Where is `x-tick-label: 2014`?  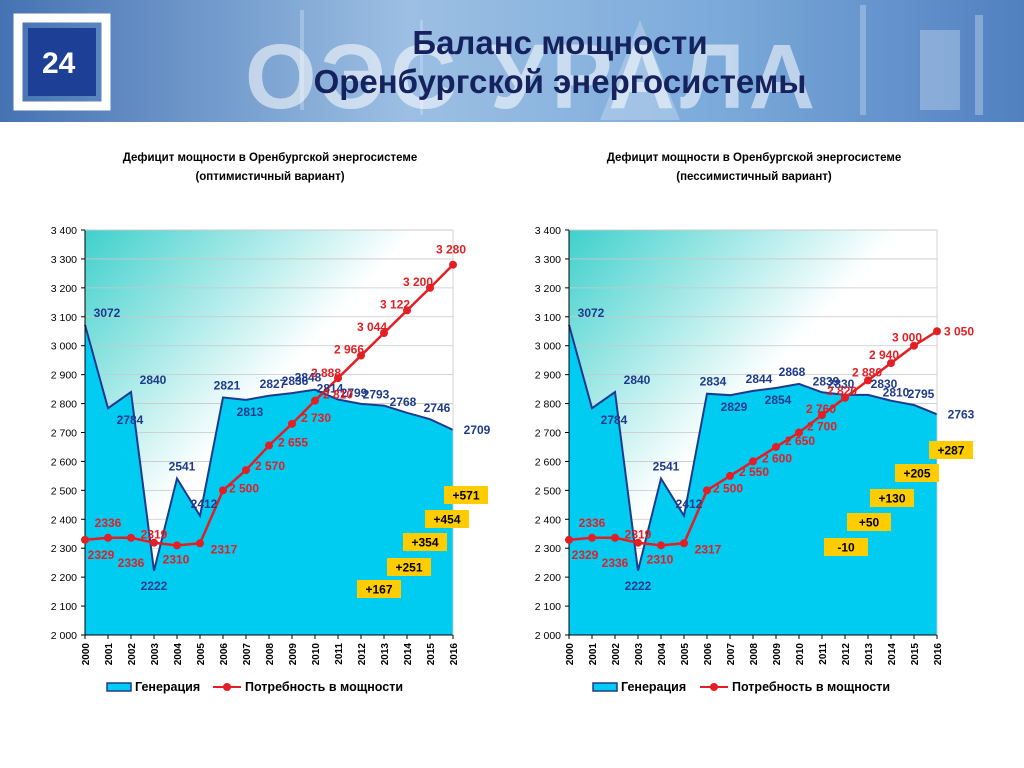
x-tick-label: 2014 is located at coordinates (408, 654).